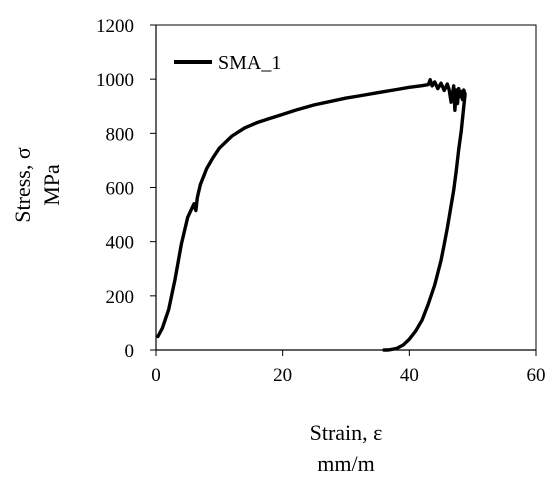  I want to click on x-tick-label: 20, so click(282, 375).